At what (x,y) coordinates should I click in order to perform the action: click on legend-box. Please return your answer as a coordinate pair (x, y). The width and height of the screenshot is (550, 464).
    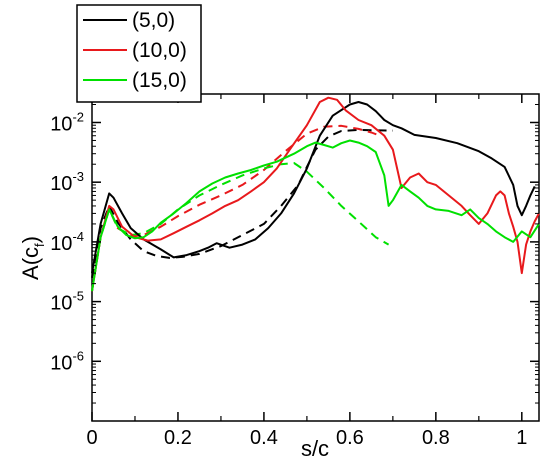
    Looking at the image, I should click on (139, 53).